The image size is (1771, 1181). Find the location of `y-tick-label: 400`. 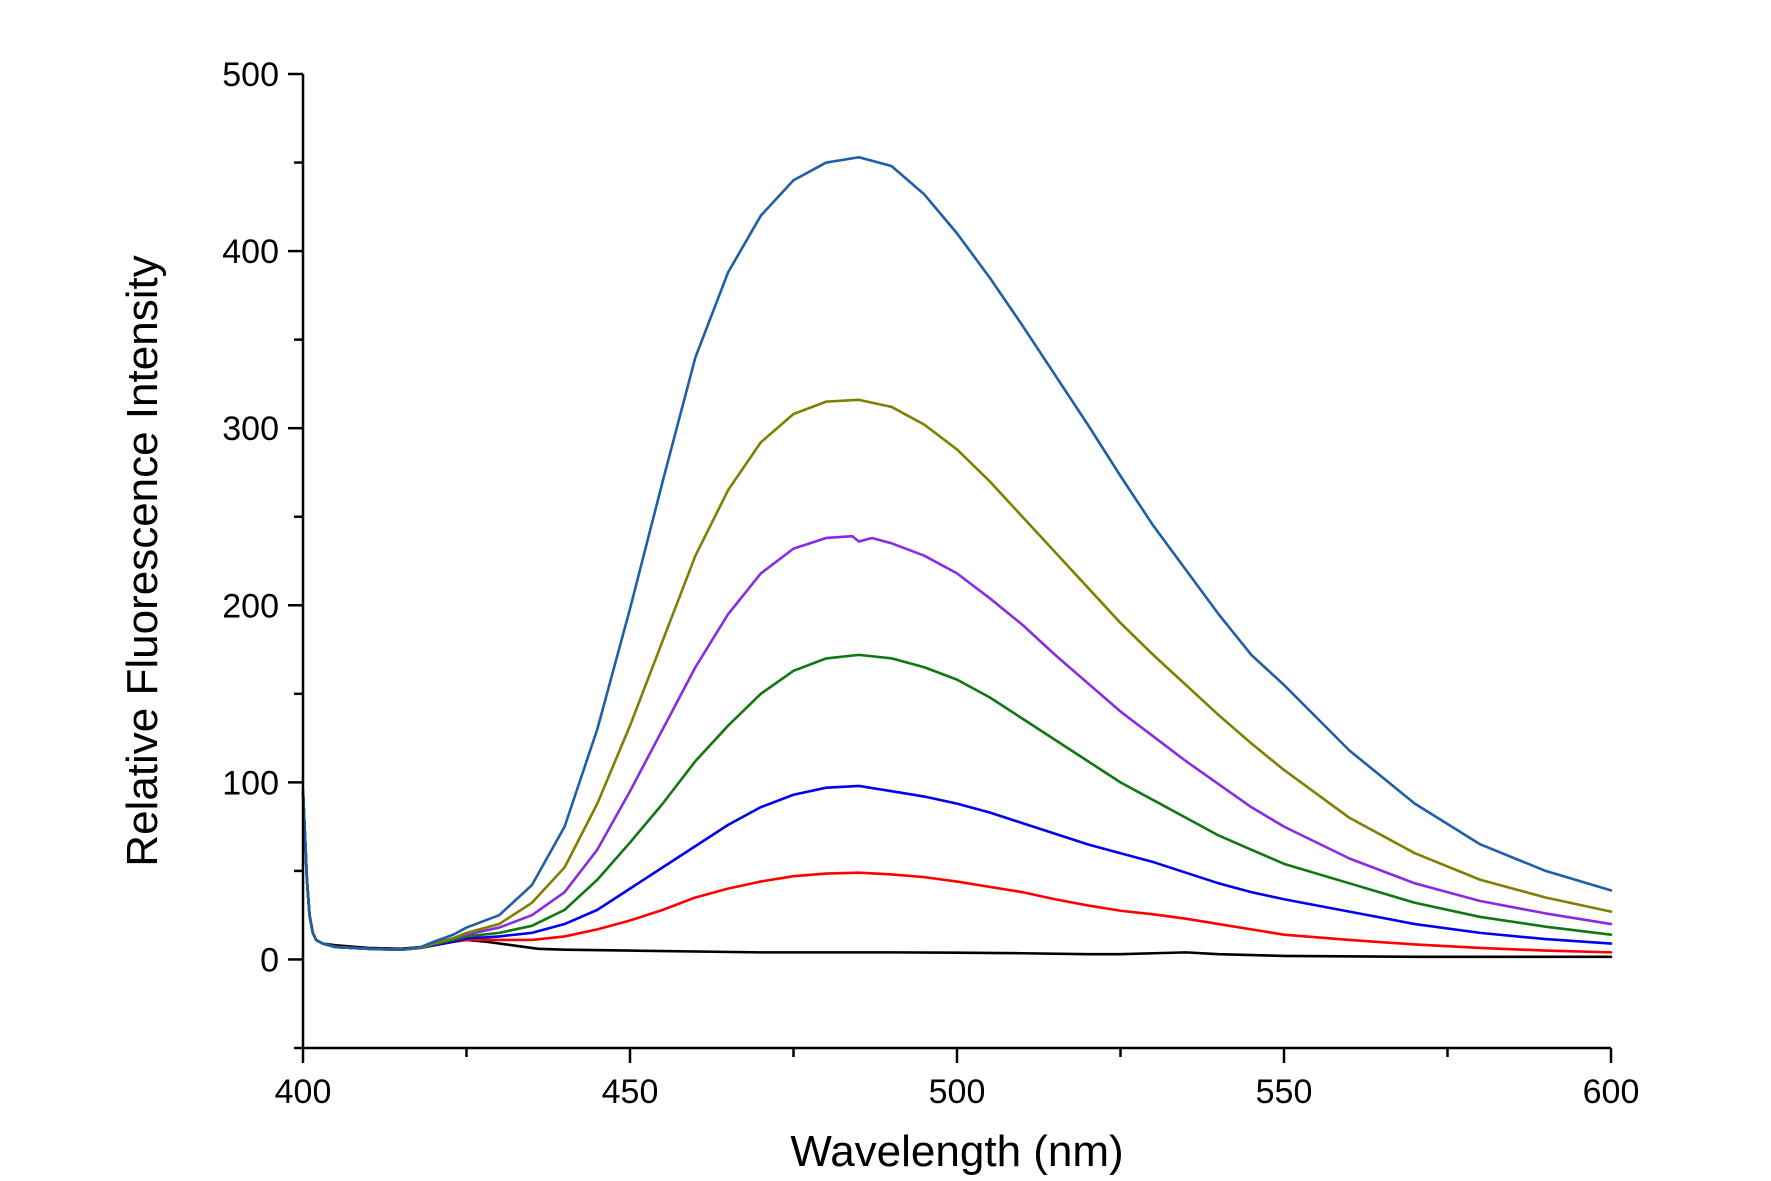

y-tick-label: 400 is located at coordinates (250, 252).